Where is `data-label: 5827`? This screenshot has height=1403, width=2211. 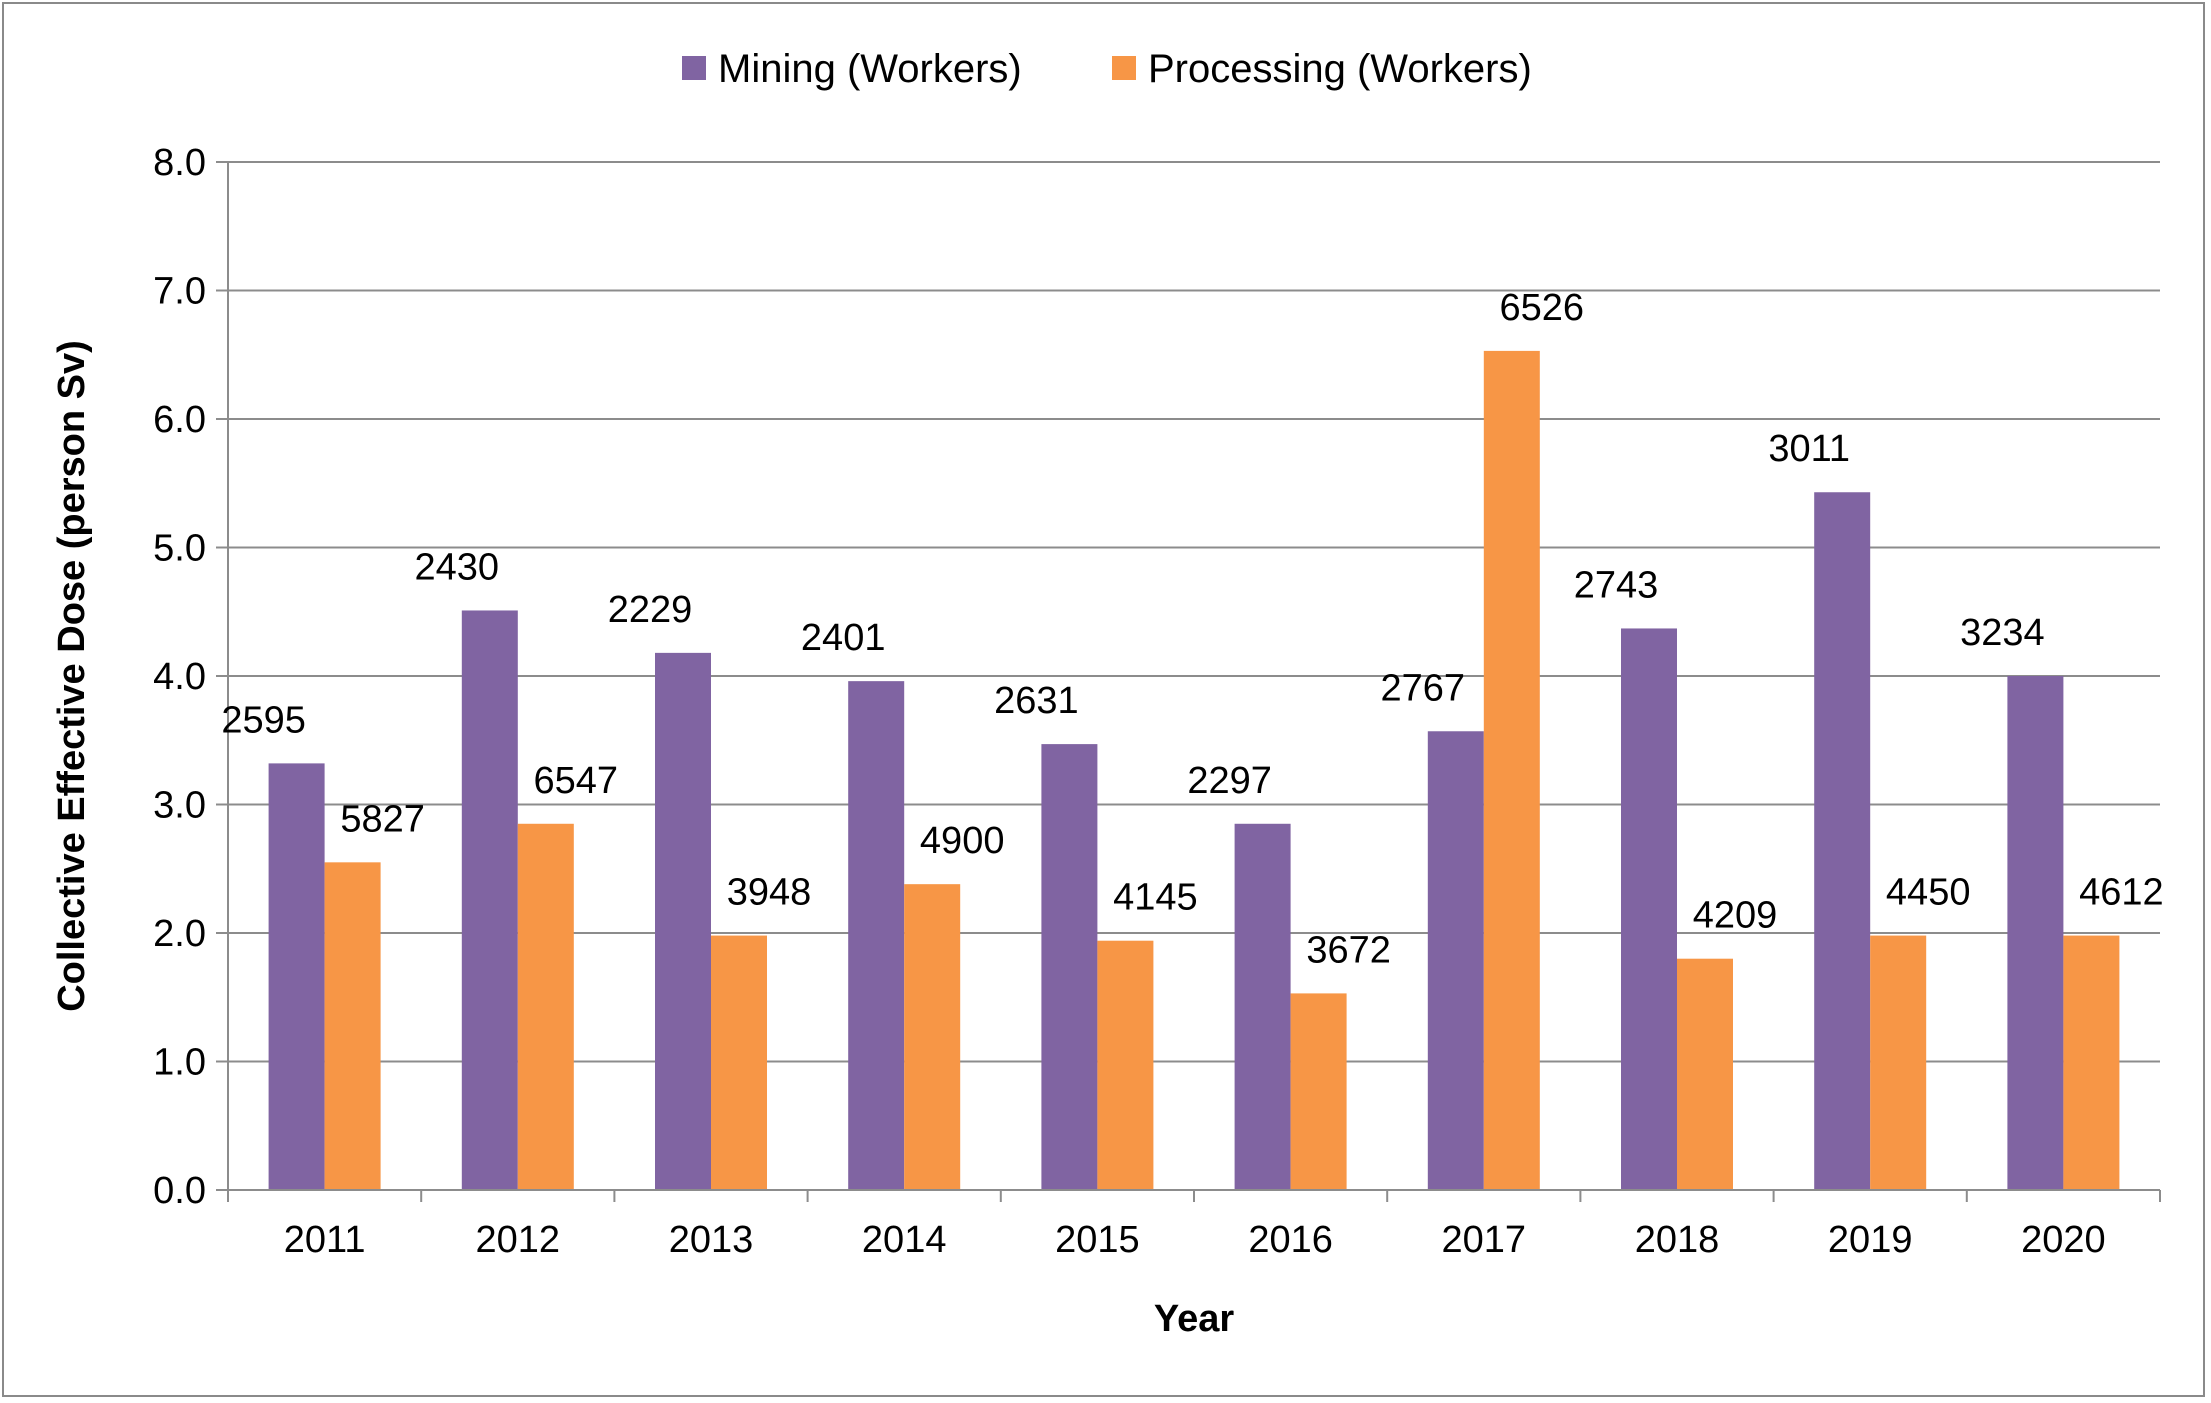 data-label: 5827 is located at coordinates (382, 819).